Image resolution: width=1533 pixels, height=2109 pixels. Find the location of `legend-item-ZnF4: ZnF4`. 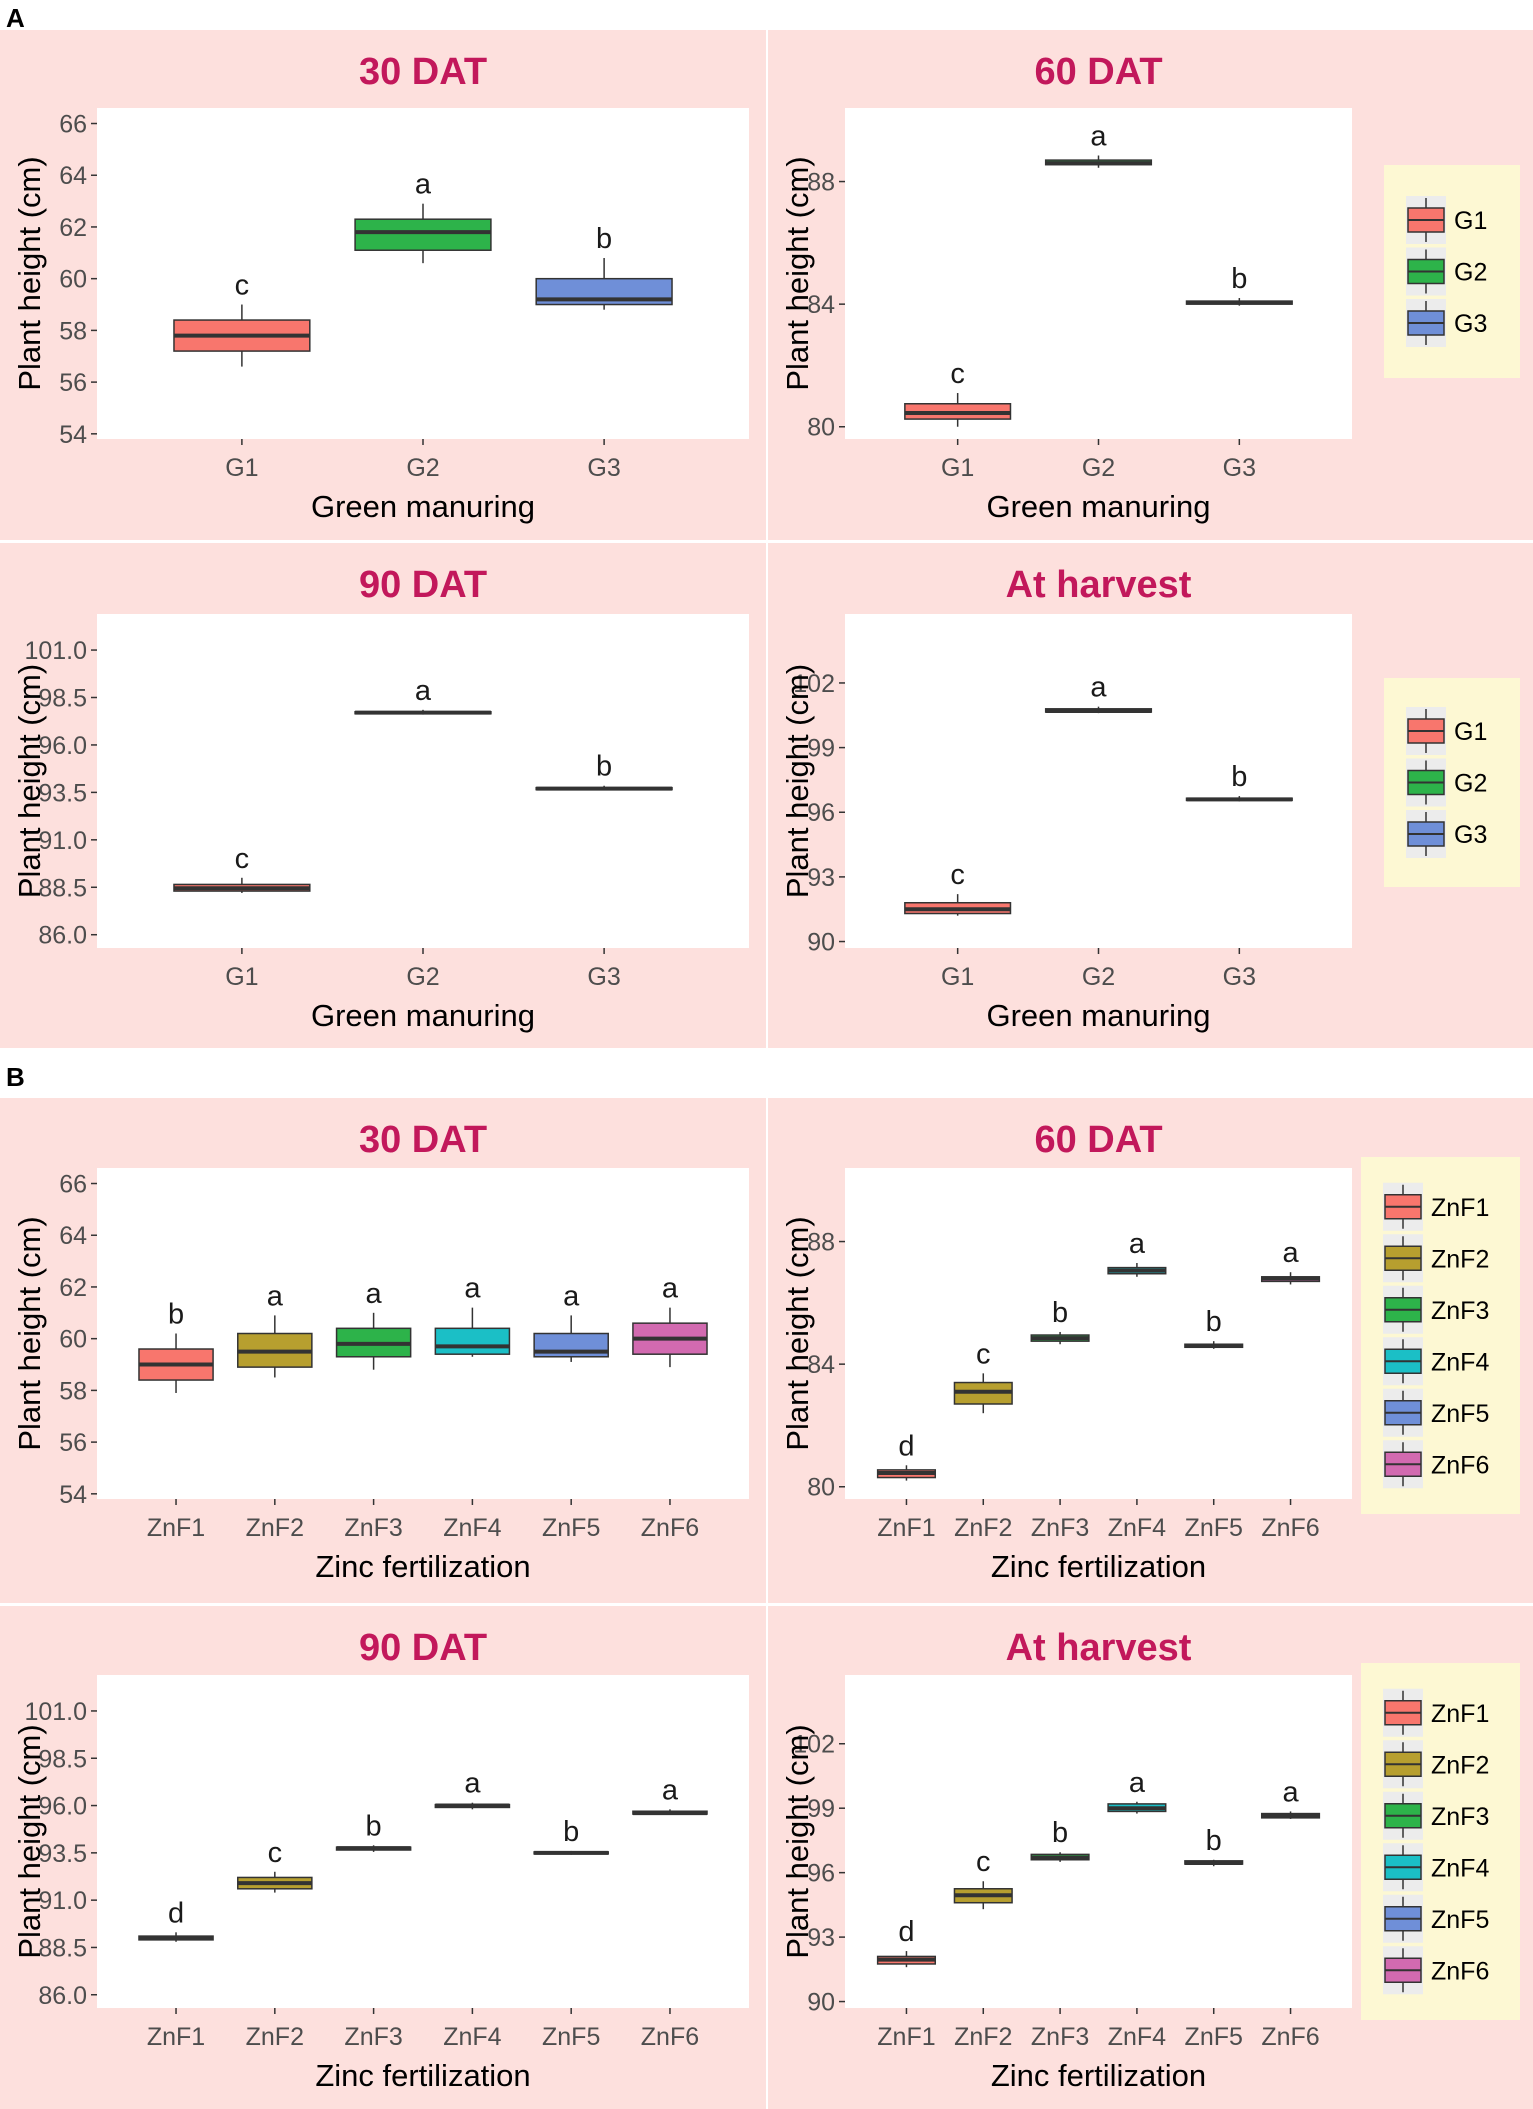

legend-item-ZnF4: ZnF4 is located at coordinates (1436, 1867).